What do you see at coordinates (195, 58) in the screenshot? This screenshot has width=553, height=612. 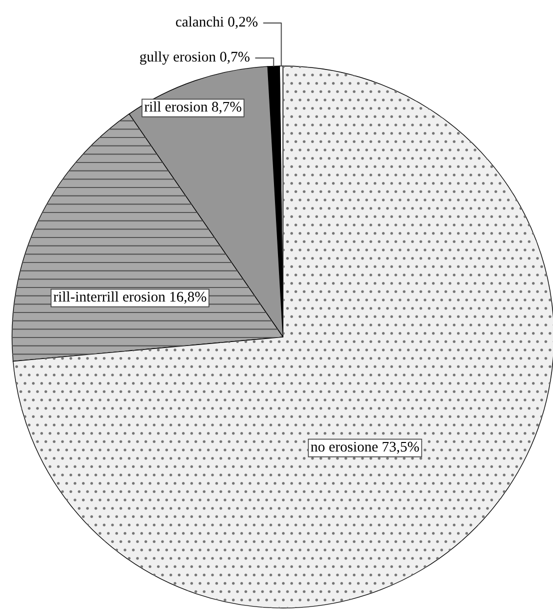 I see `slice-label: gully erosion 0,7%` at bounding box center [195, 58].